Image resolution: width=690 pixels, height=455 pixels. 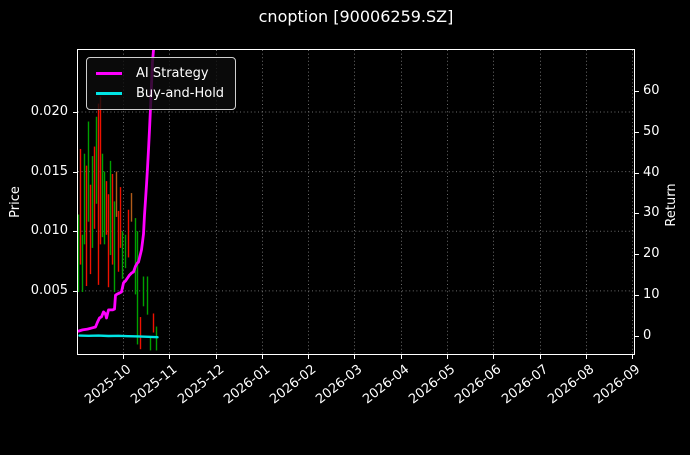 What do you see at coordinates (651, 295) in the screenshot?
I see `return-tick-label: 10` at bounding box center [651, 295].